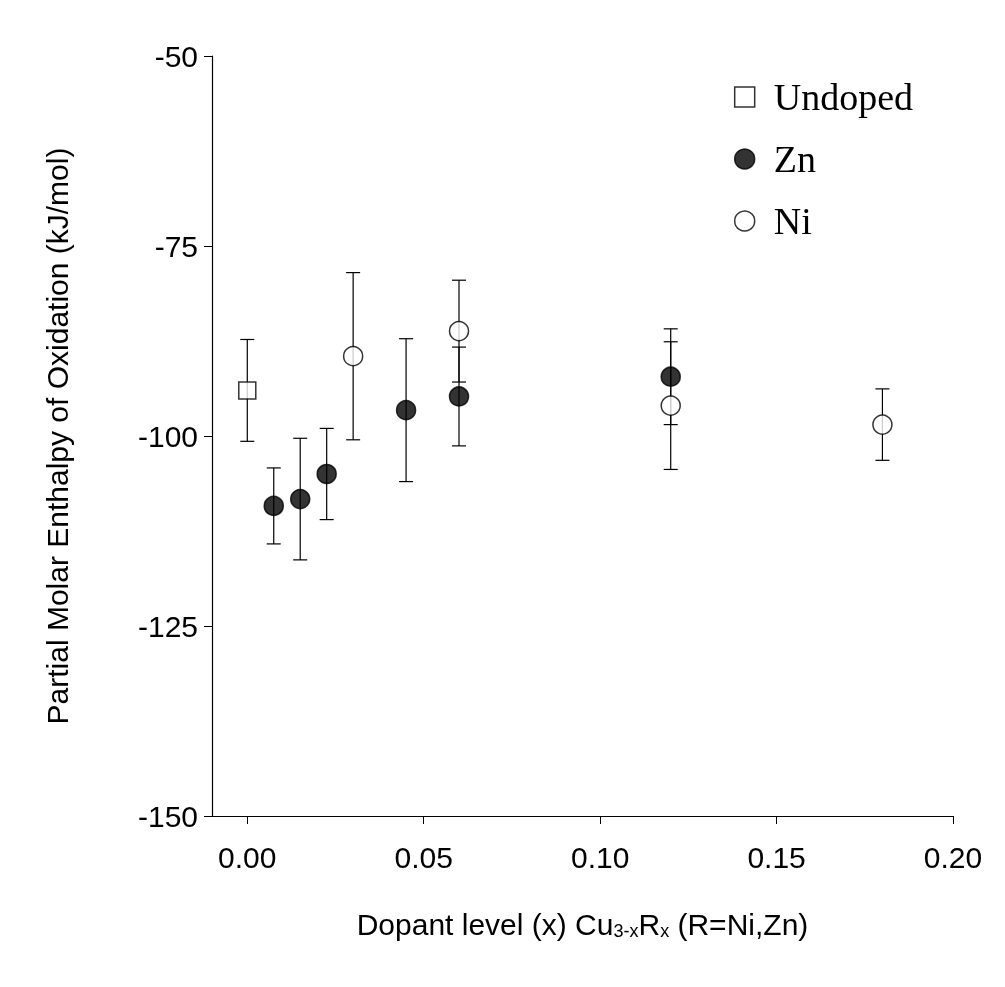 This screenshot has width=1005, height=987. Describe the element at coordinates (167, 816) in the screenshot. I see `y-tick-label: -150` at that location.